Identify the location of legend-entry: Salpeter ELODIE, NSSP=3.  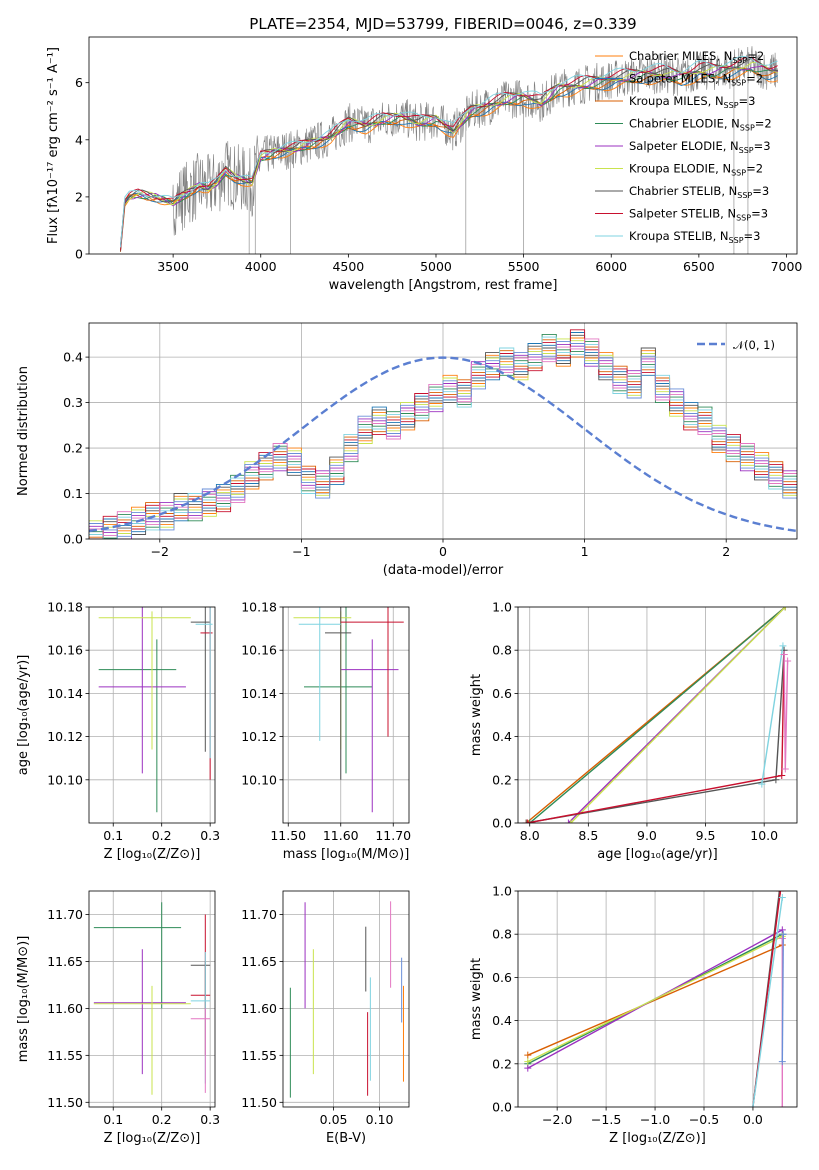
(700, 147).